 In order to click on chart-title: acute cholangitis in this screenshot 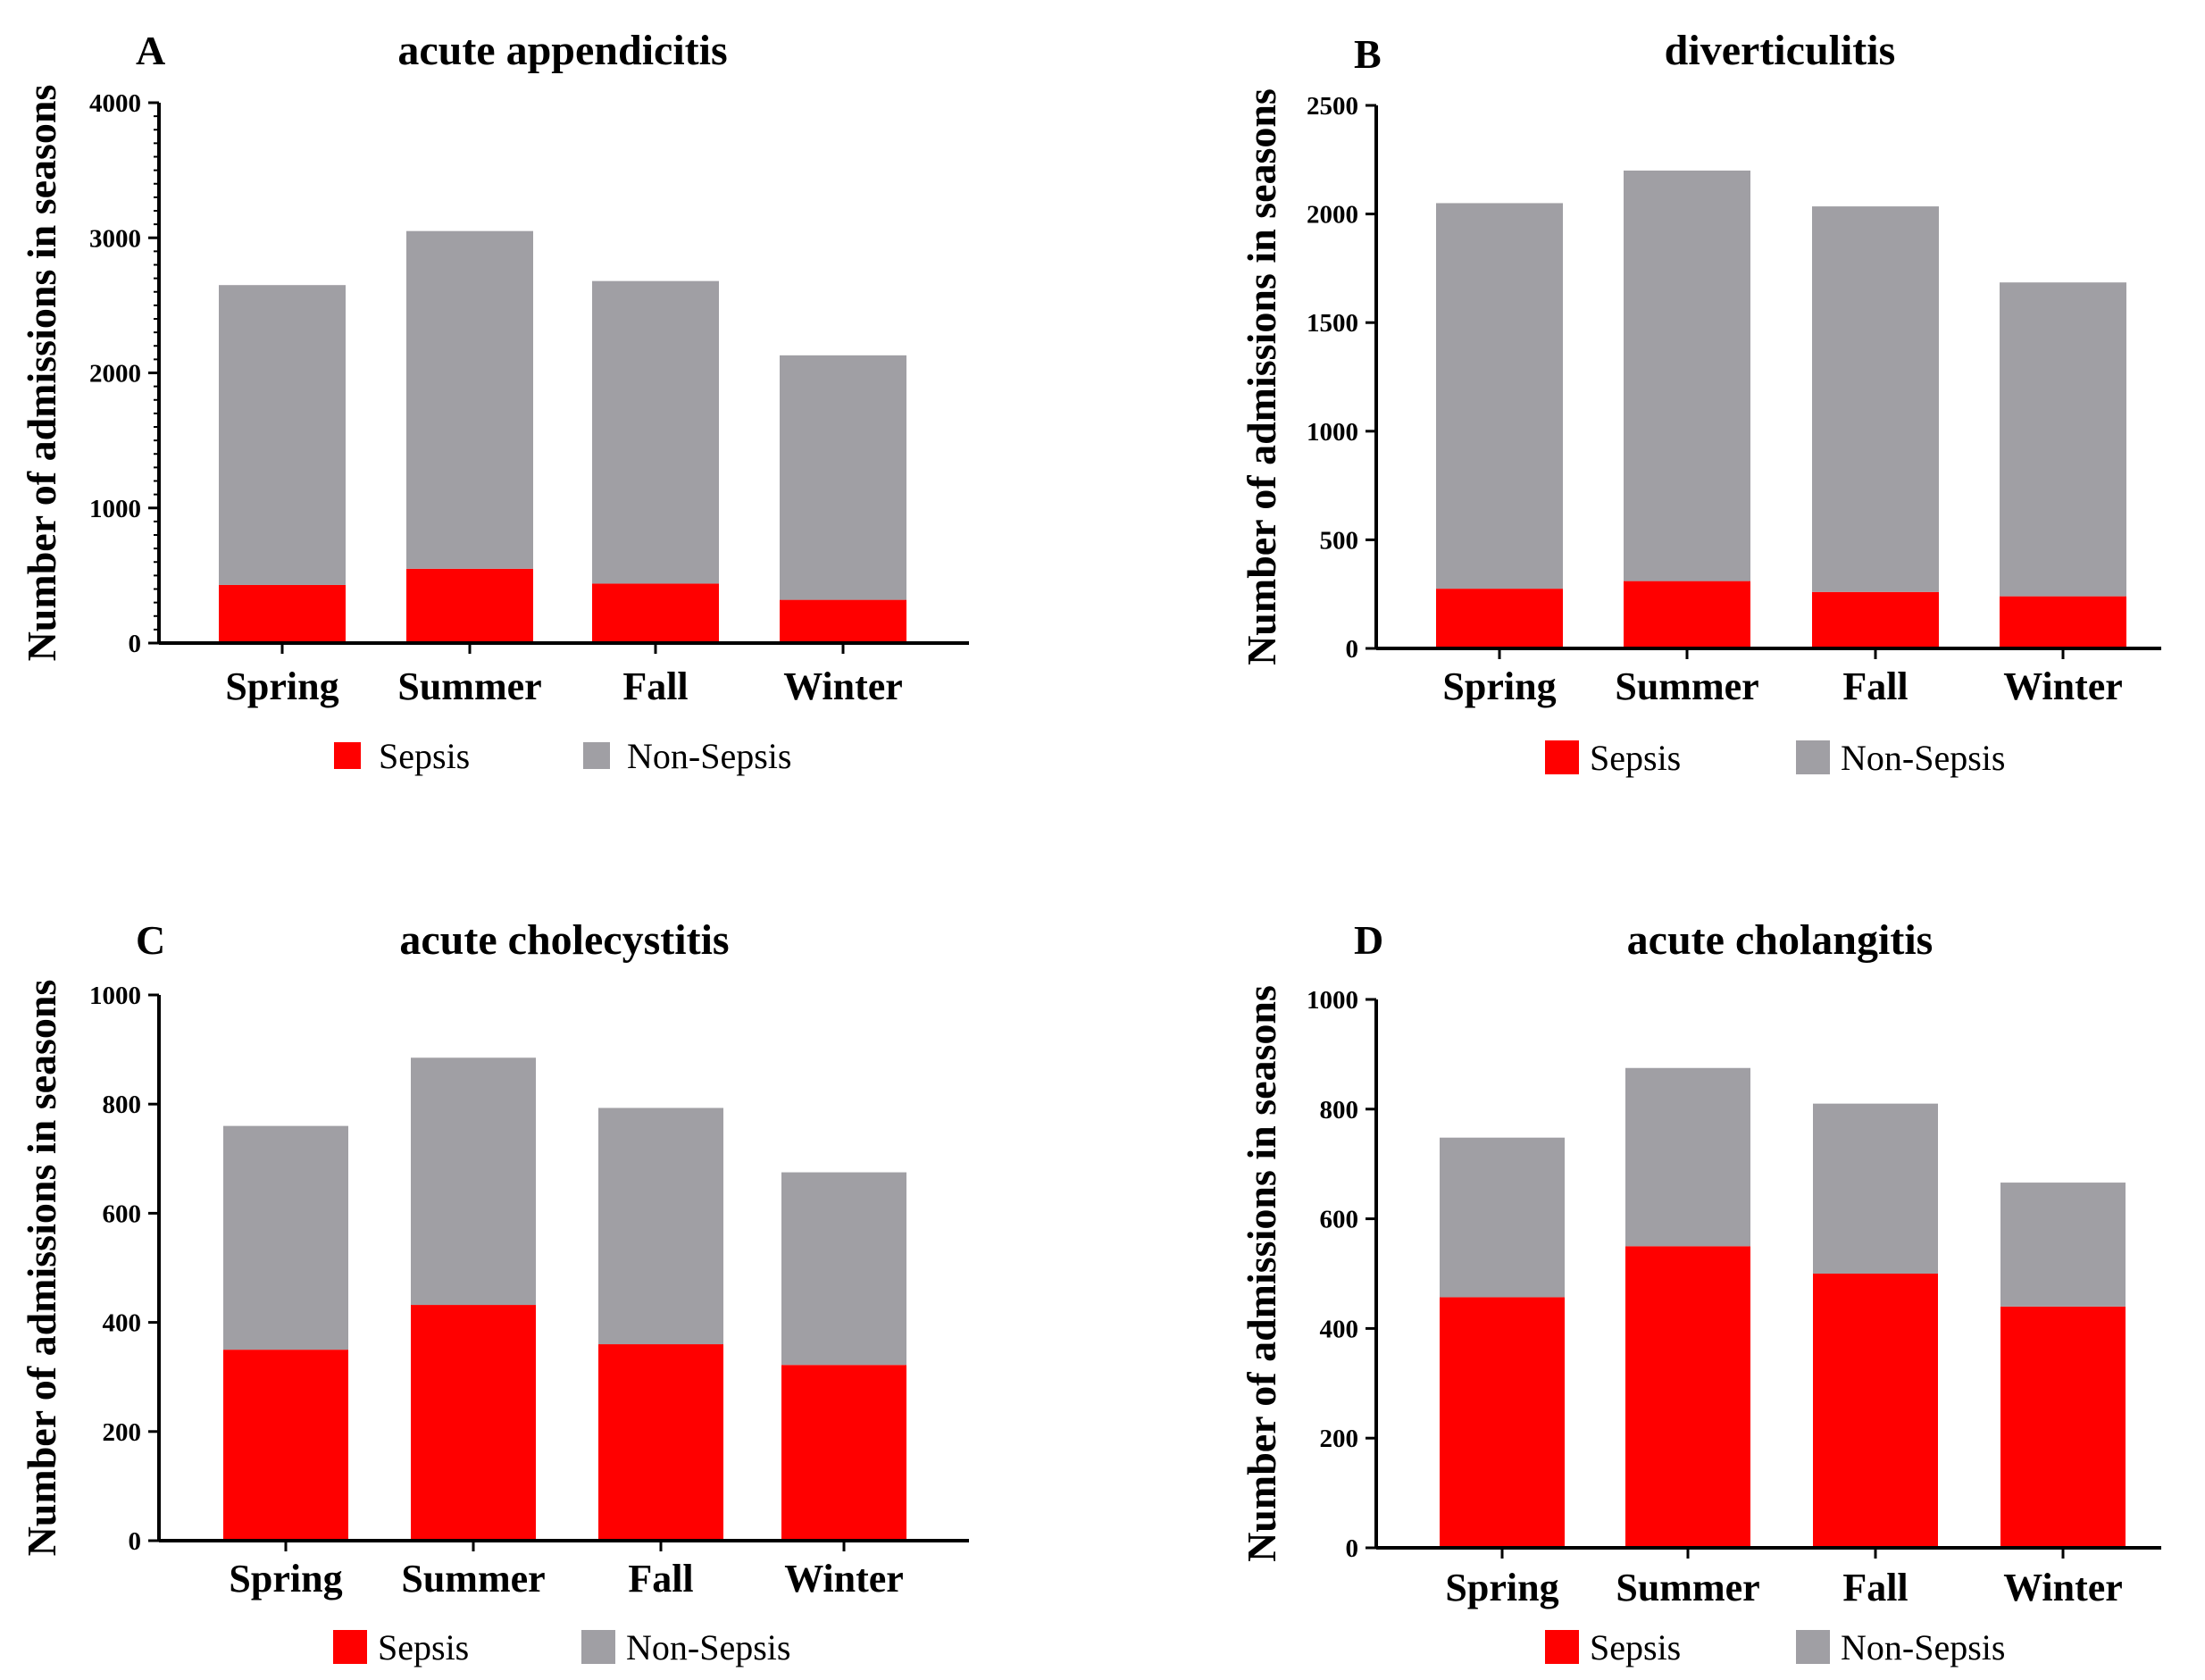, I will do `click(1780, 940)`.